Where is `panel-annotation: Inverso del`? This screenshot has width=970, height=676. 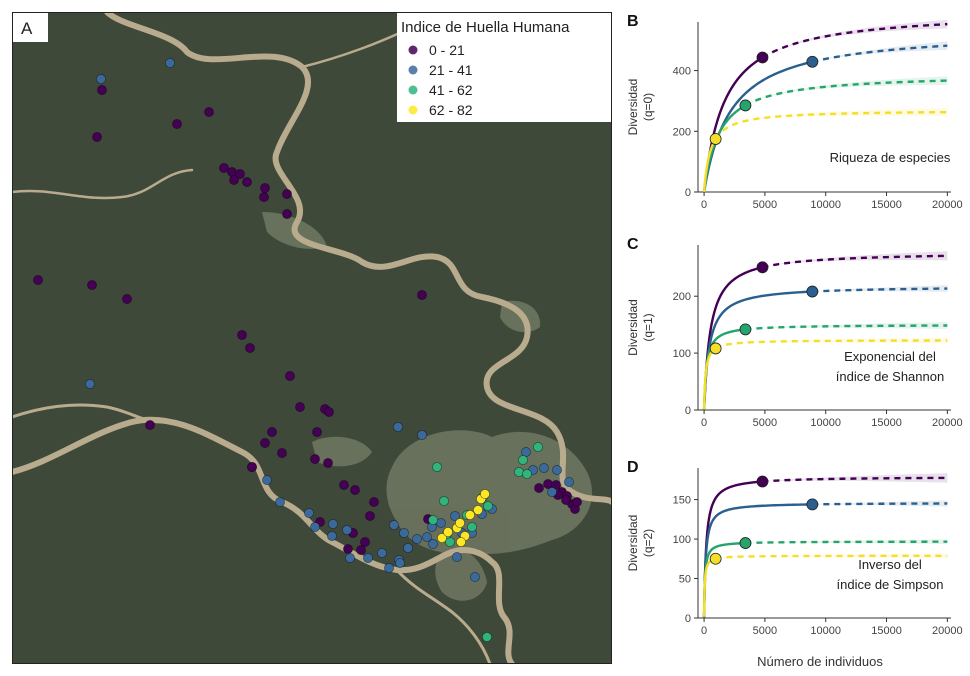
panel-annotation: Inverso del is located at coordinates (890, 564).